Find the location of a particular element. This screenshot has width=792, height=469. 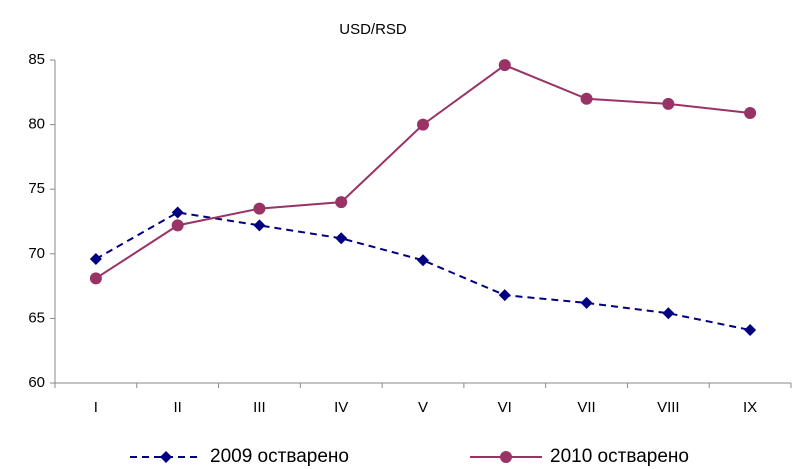

x-tick-label: III is located at coordinates (259, 407).